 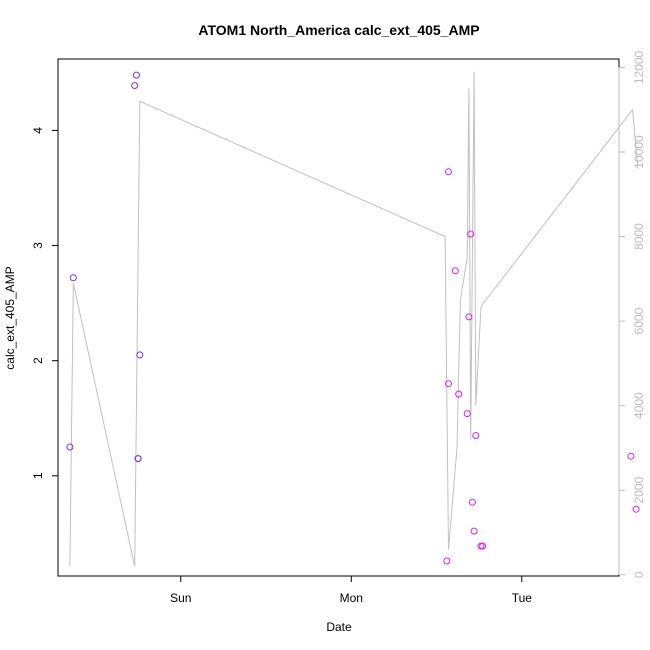 What do you see at coordinates (10, 317) in the screenshot?
I see `y-axis-label: calc_ext_405_AMP` at bounding box center [10, 317].